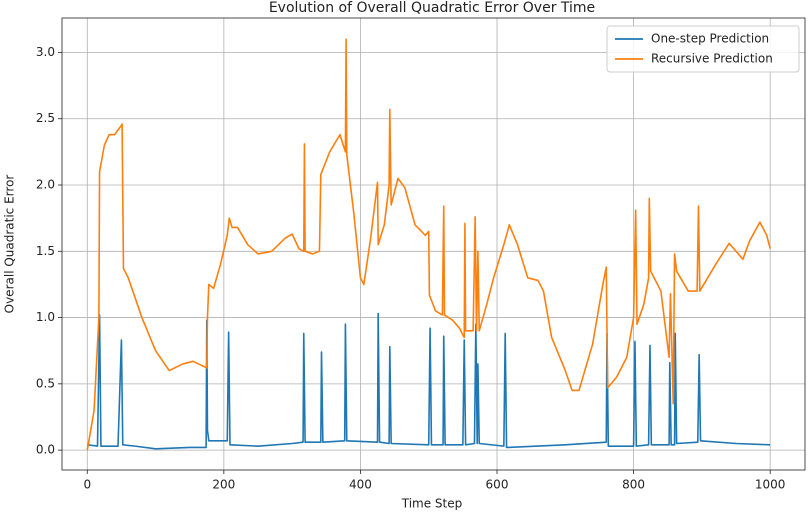  Describe the element at coordinates (45, 317) in the screenshot. I see `y-tick-label: 1.0` at that location.